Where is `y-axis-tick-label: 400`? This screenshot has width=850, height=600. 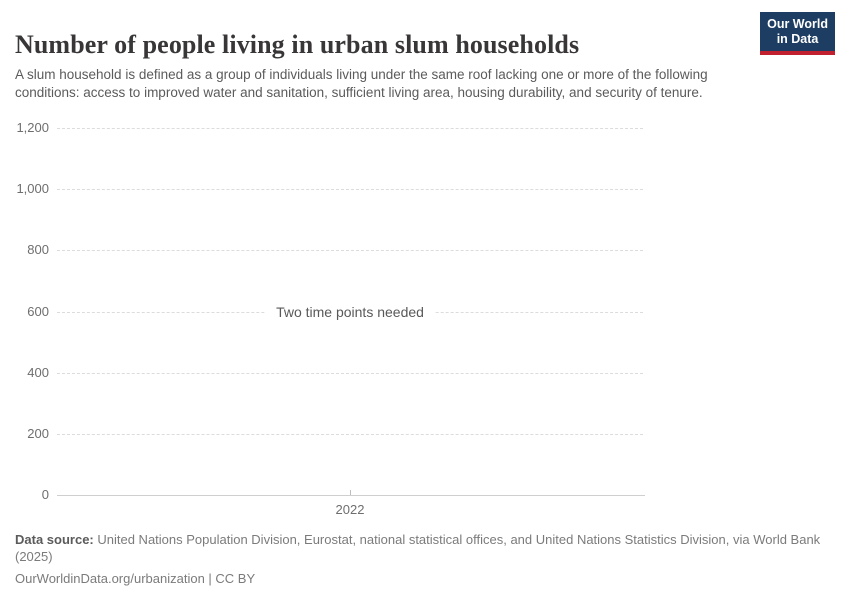 y-axis-tick-label: 400 is located at coordinates (38, 372).